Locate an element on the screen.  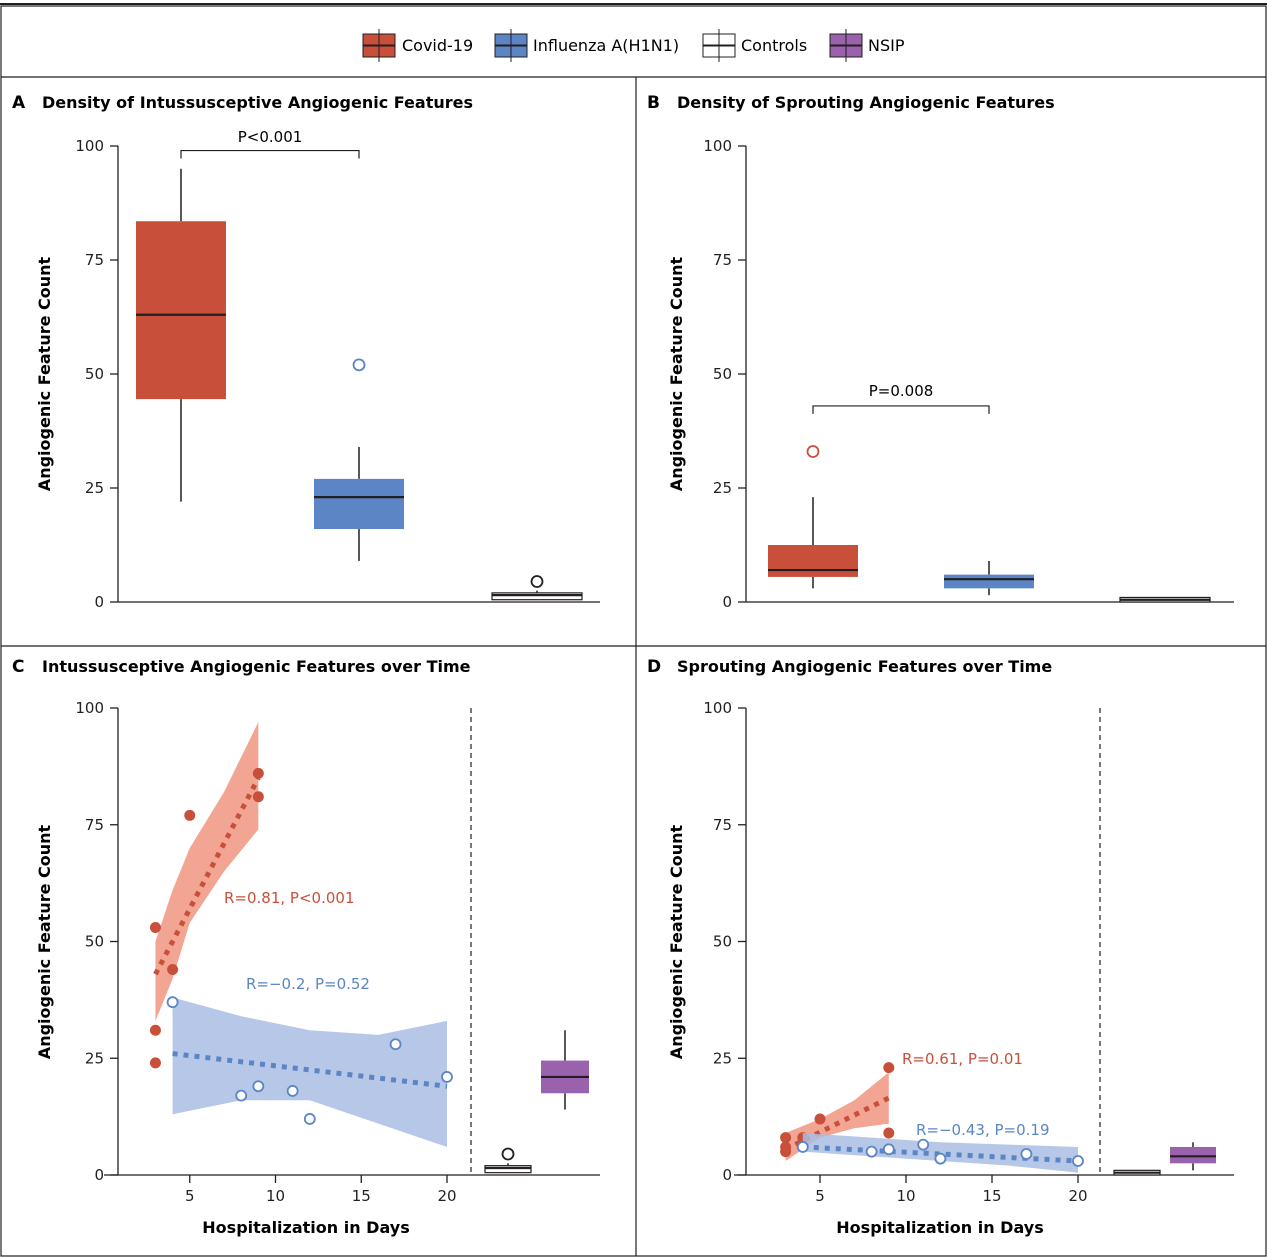
panel-d-x-tick-label: 10 is located at coordinates (905, 1196).